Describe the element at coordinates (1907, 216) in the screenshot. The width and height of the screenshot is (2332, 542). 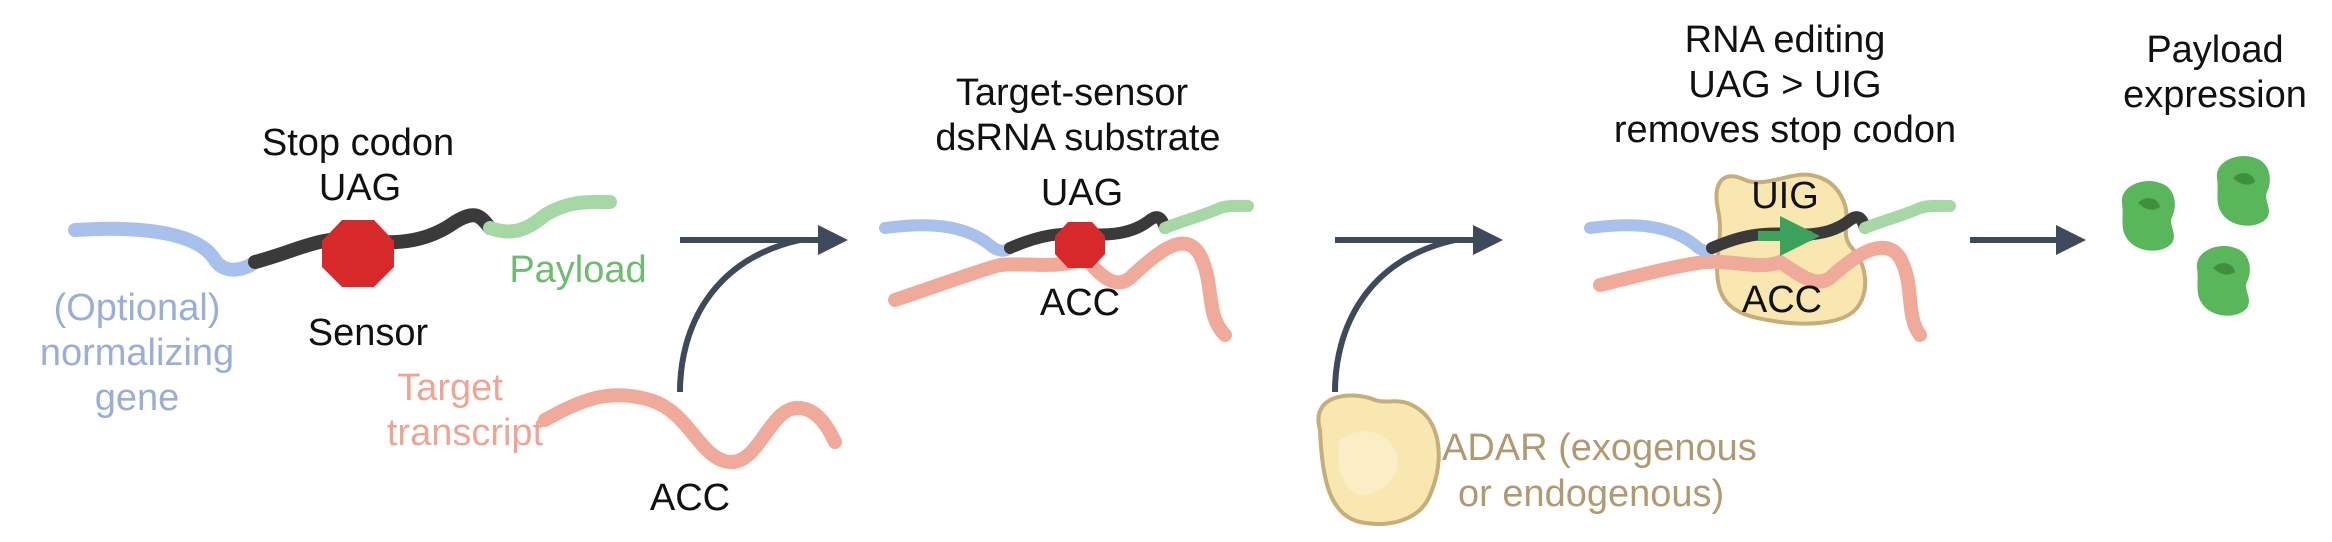
I see `panel-3-payload-strand` at that location.